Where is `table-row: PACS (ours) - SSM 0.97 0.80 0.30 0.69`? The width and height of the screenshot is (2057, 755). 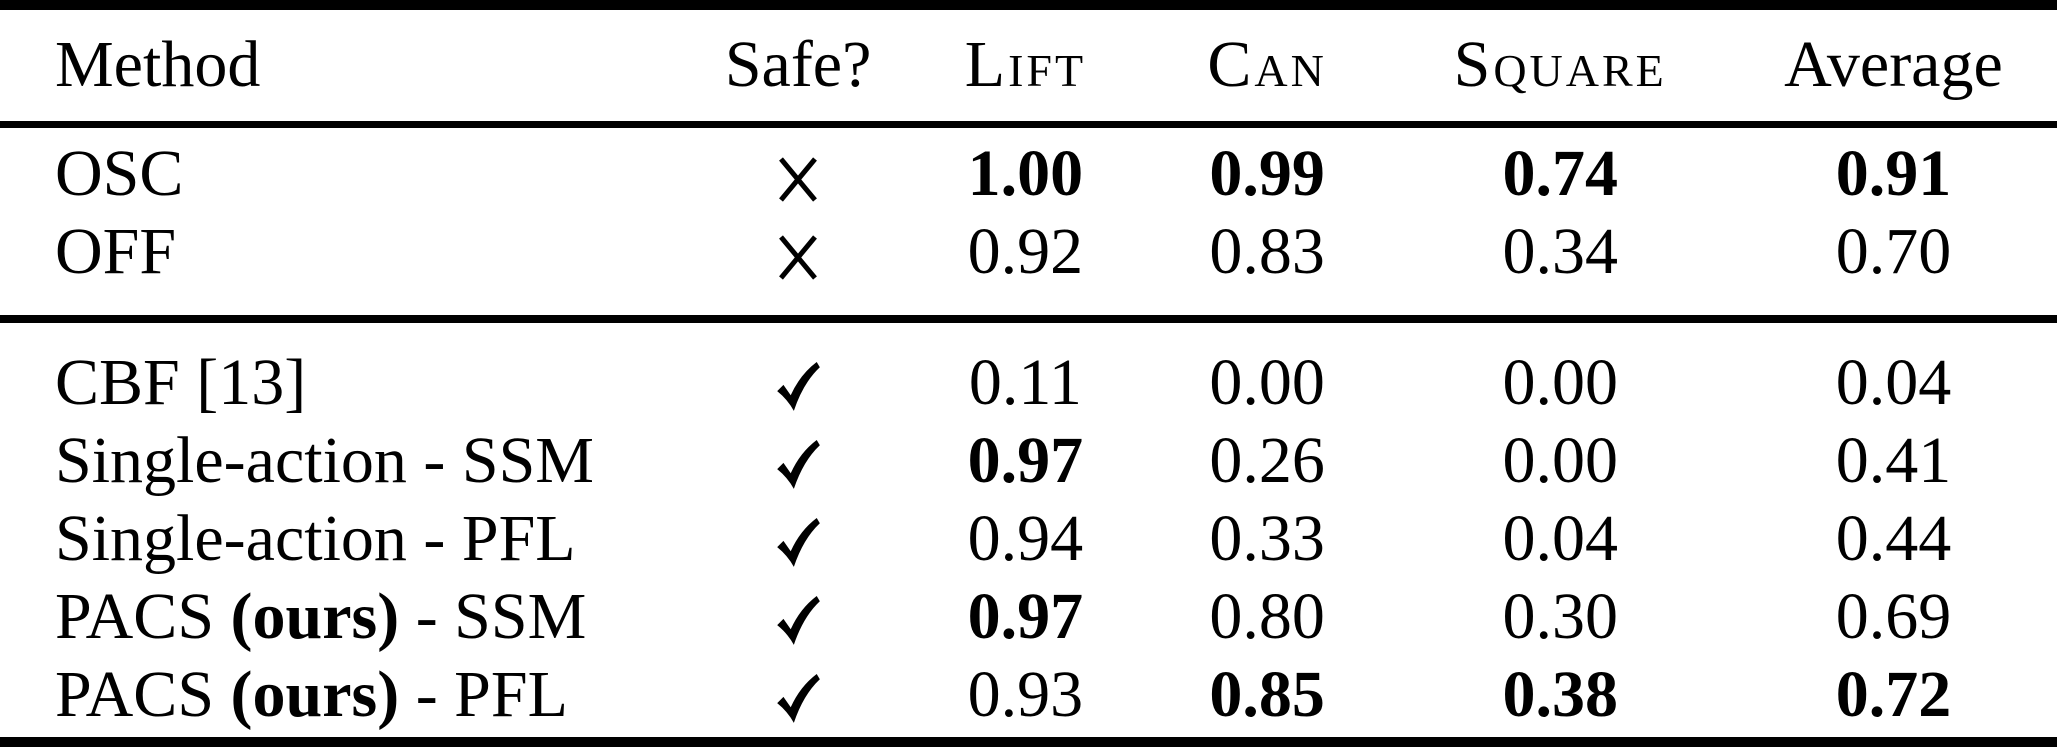 table-row: PACS (ours) - SSM 0.97 0.80 0.30 0.69 is located at coordinates (1028, 617).